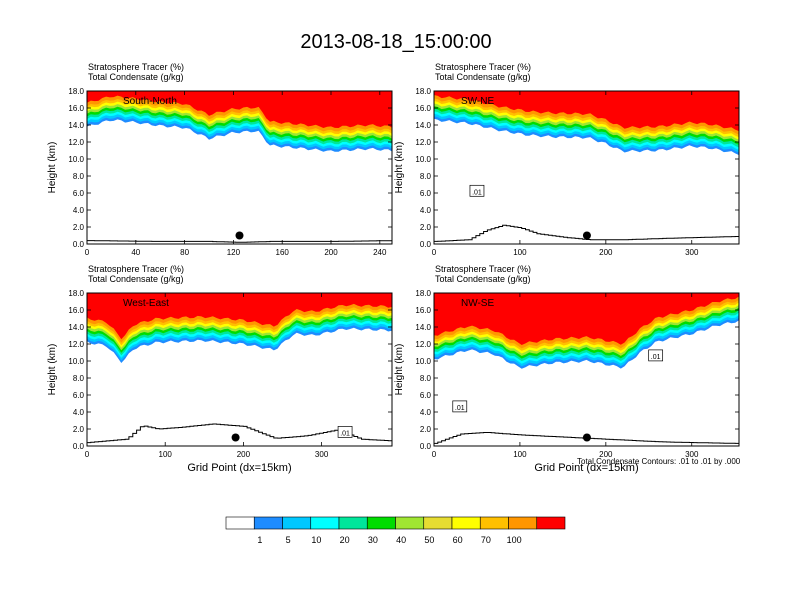  Describe the element at coordinates (486, 540) in the screenshot. I see `colorbar-label: 70` at that location.